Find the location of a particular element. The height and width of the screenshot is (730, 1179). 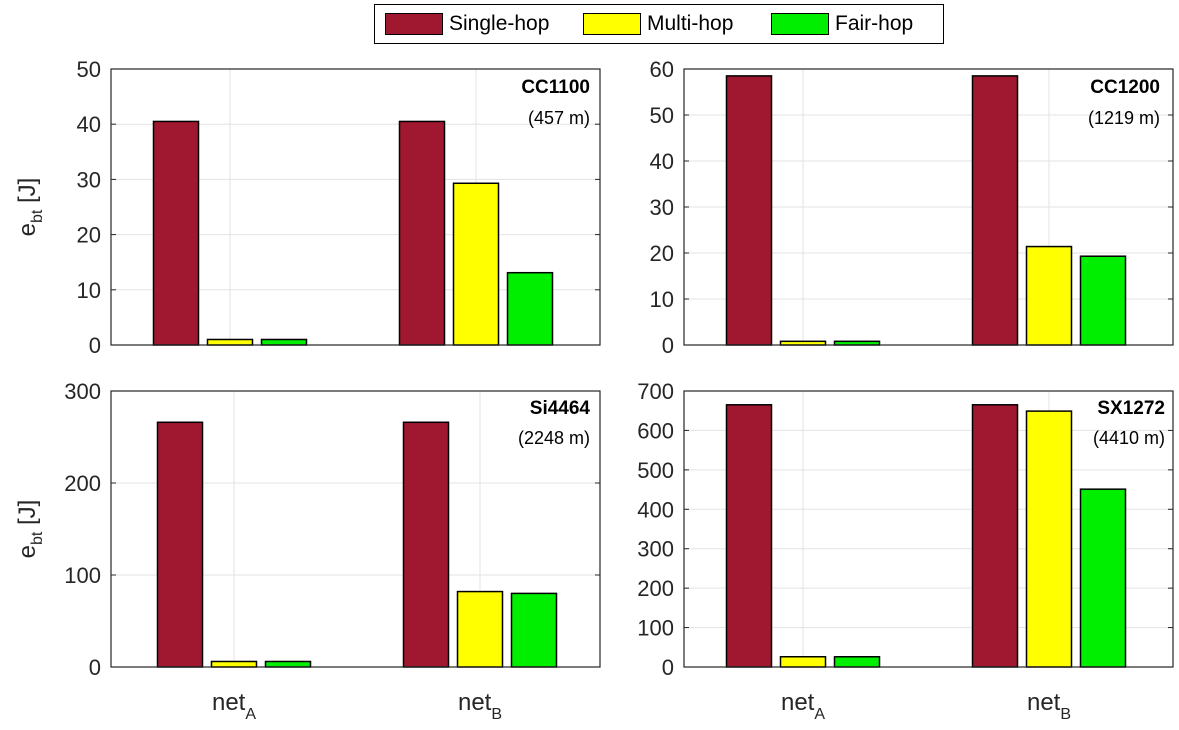

panel-title: Si4464 is located at coordinates (560, 408).